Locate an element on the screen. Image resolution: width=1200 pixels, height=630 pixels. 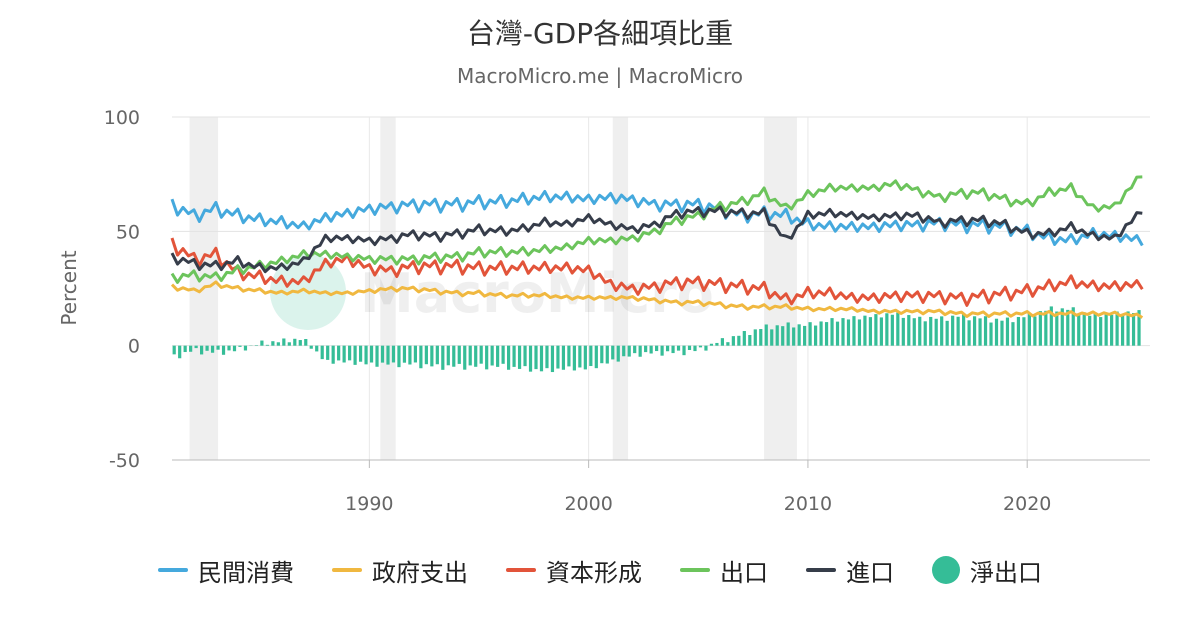
legend-item-5: 淨出口 is located at coordinates (987, 570).